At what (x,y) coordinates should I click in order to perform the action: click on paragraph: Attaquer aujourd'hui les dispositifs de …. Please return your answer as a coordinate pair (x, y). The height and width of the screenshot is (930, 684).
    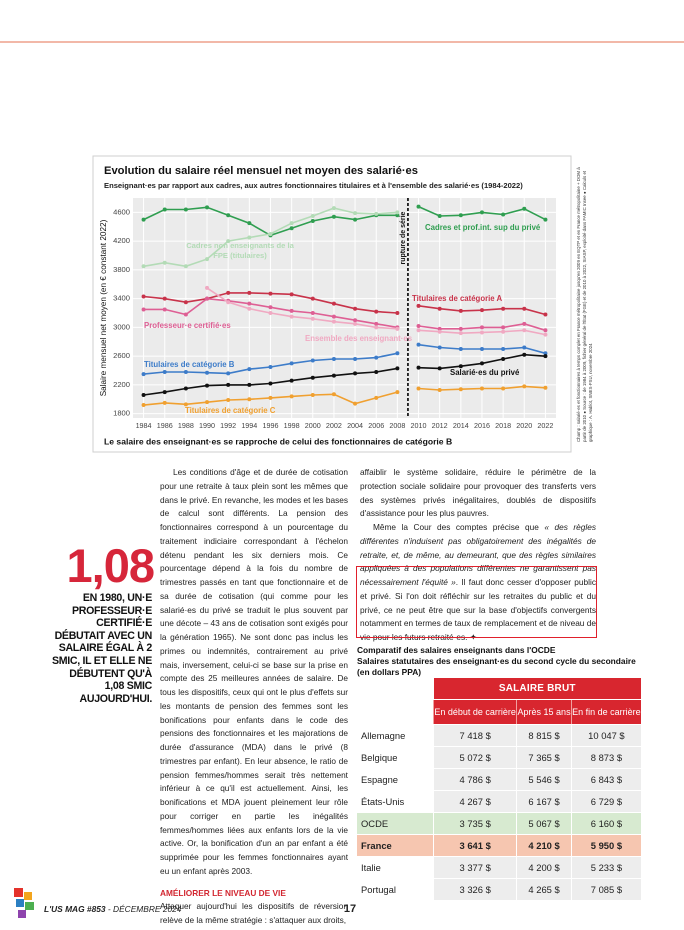
    Looking at the image, I should click on (254, 913).